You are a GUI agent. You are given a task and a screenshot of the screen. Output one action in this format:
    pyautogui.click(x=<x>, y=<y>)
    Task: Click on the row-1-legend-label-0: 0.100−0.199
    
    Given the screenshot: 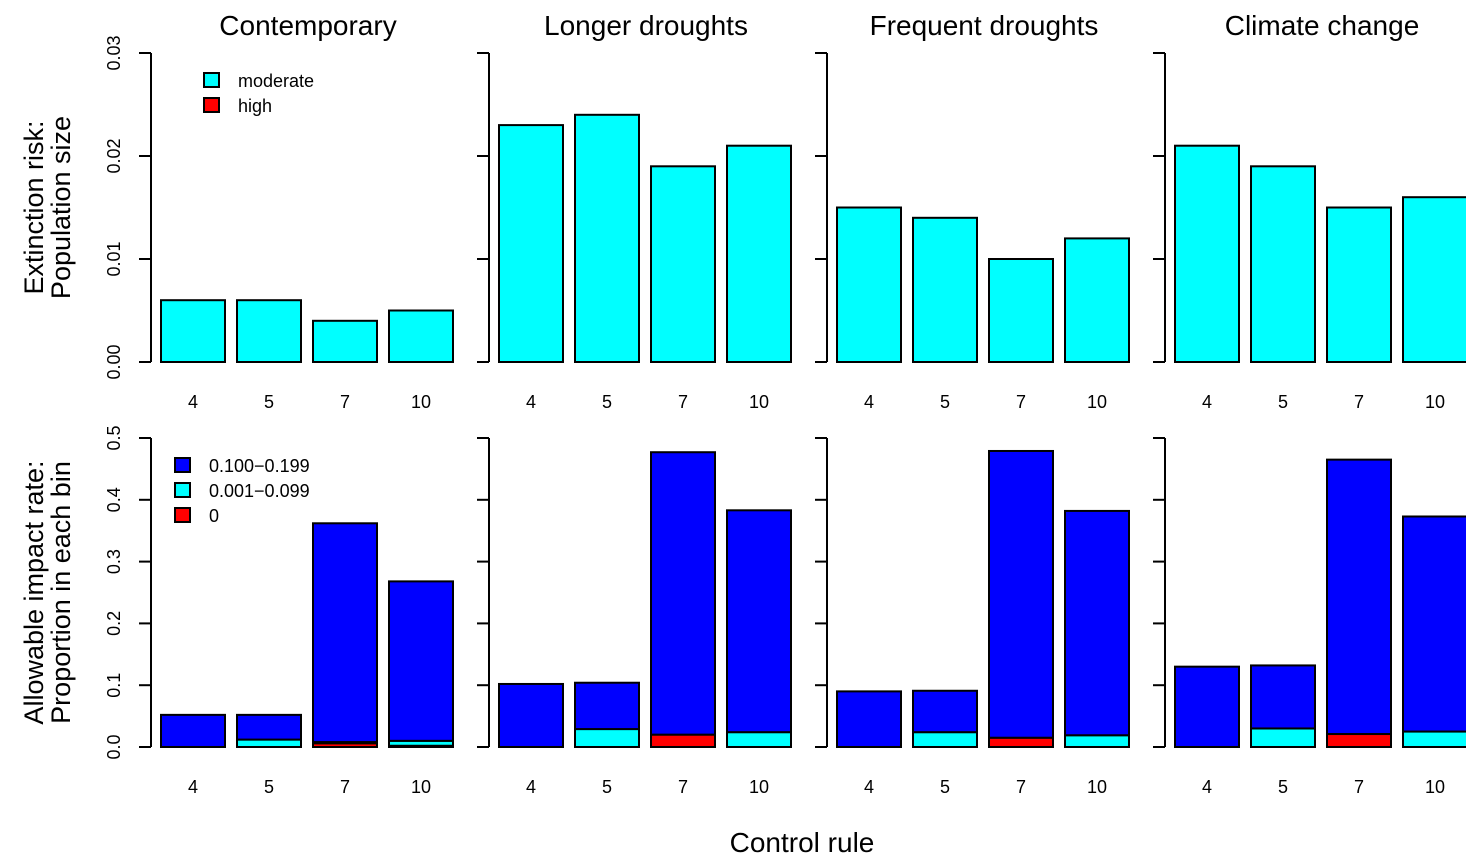 What is the action you would take?
    pyautogui.click(x=259, y=466)
    